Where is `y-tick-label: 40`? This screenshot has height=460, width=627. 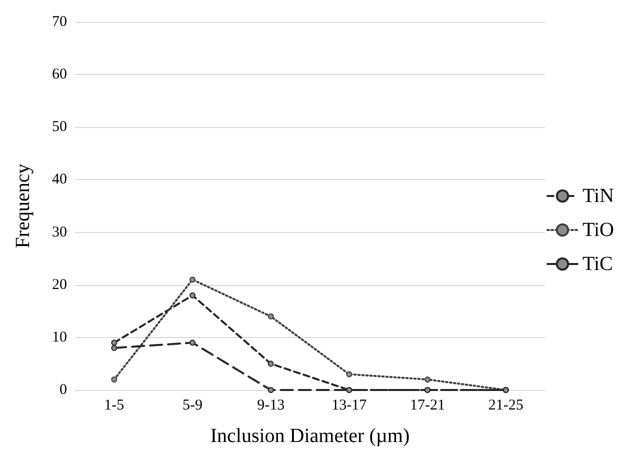
y-tick-label: 40 is located at coordinates (59, 180).